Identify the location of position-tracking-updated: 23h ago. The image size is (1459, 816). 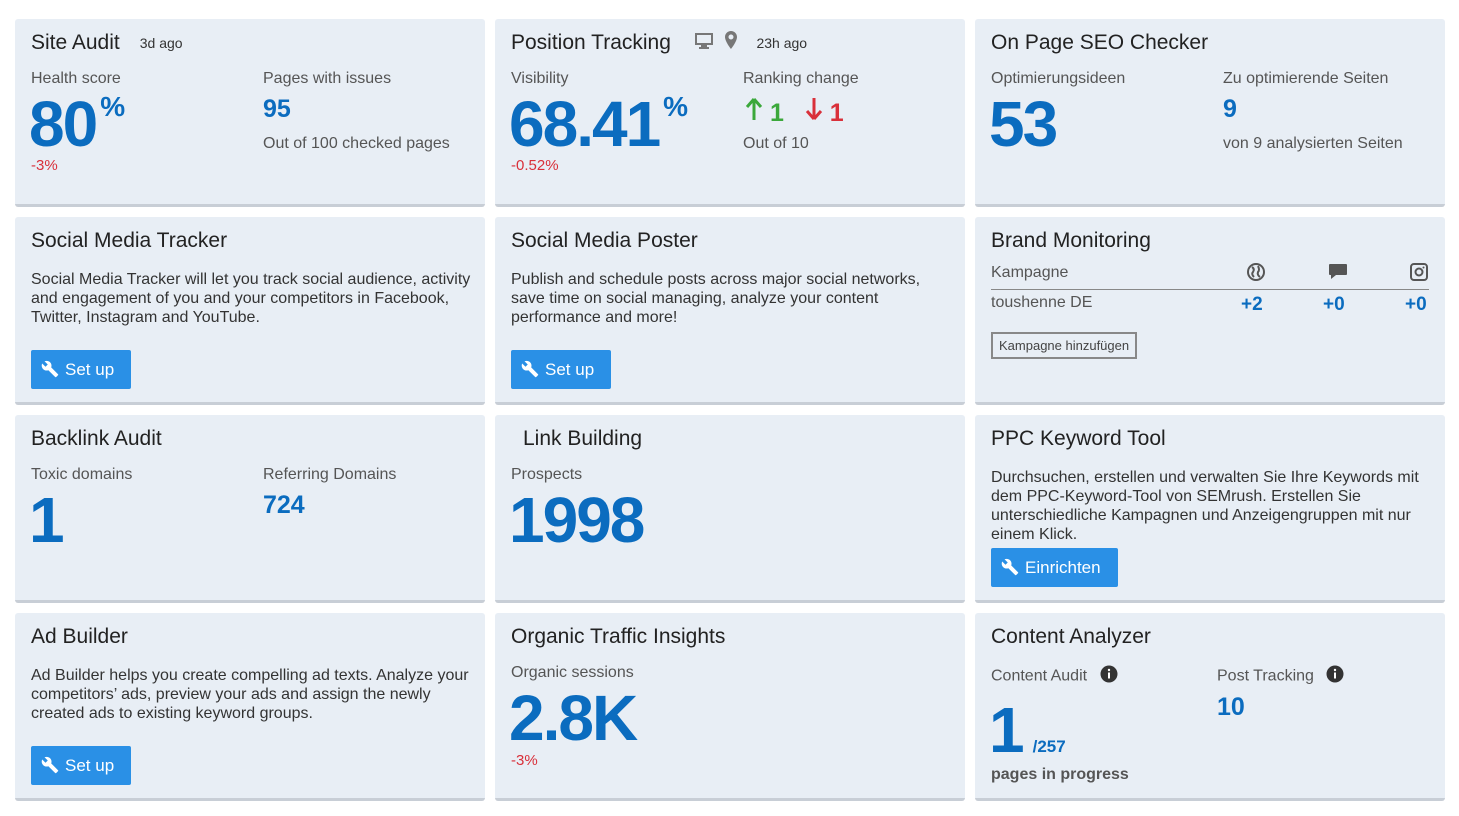
(782, 43).